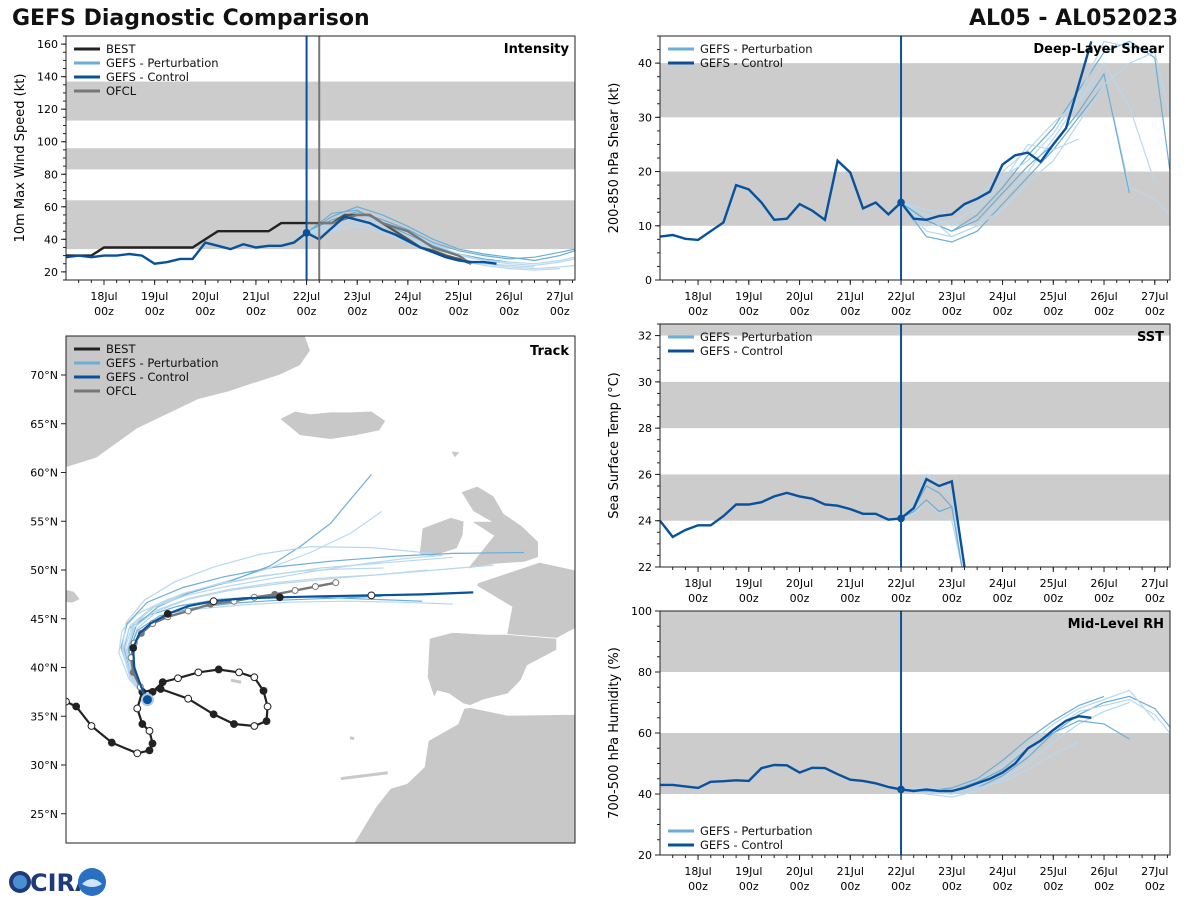 The image size is (1200, 900). I want to click on y-tick-label: 24, so click(645, 521).